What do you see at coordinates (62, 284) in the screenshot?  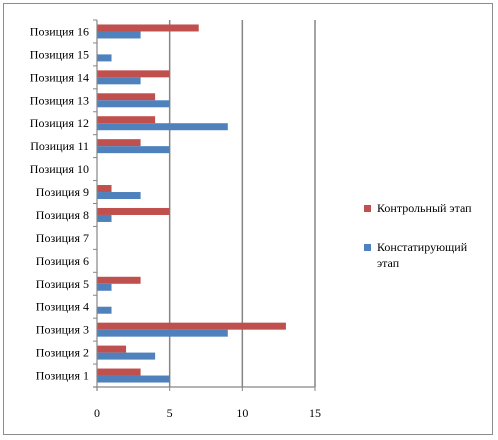 I see `category-label: Позиция 5` at bounding box center [62, 284].